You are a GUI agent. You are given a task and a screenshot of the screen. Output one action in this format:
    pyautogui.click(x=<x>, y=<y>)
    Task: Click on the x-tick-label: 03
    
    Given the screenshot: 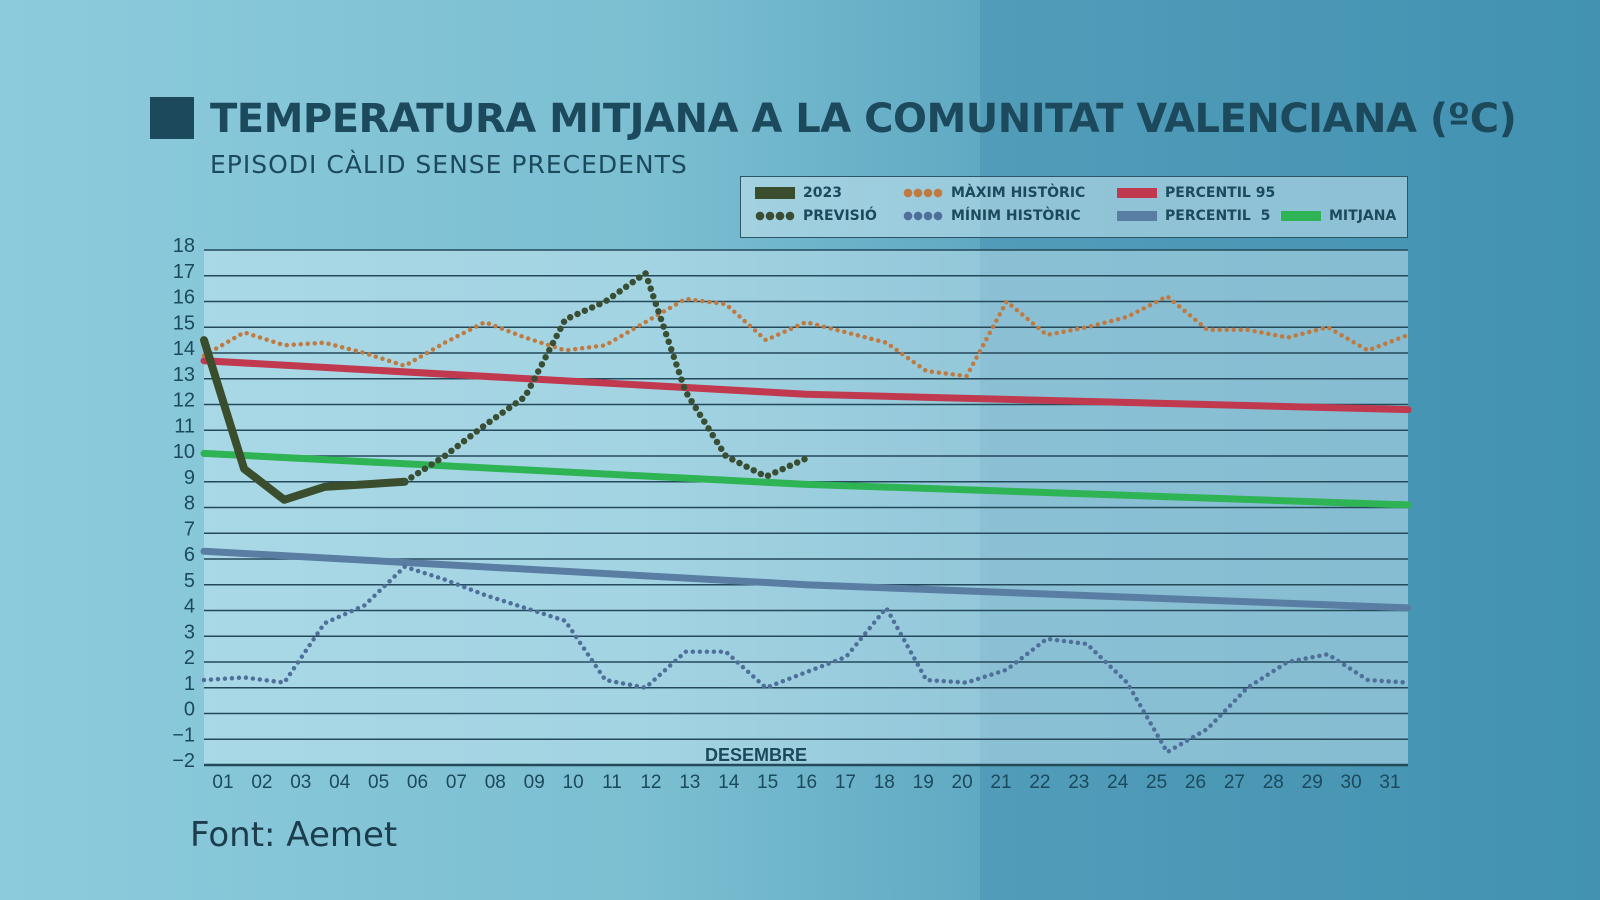 What is the action you would take?
    pyautogui.click(x=300, y=782)
    